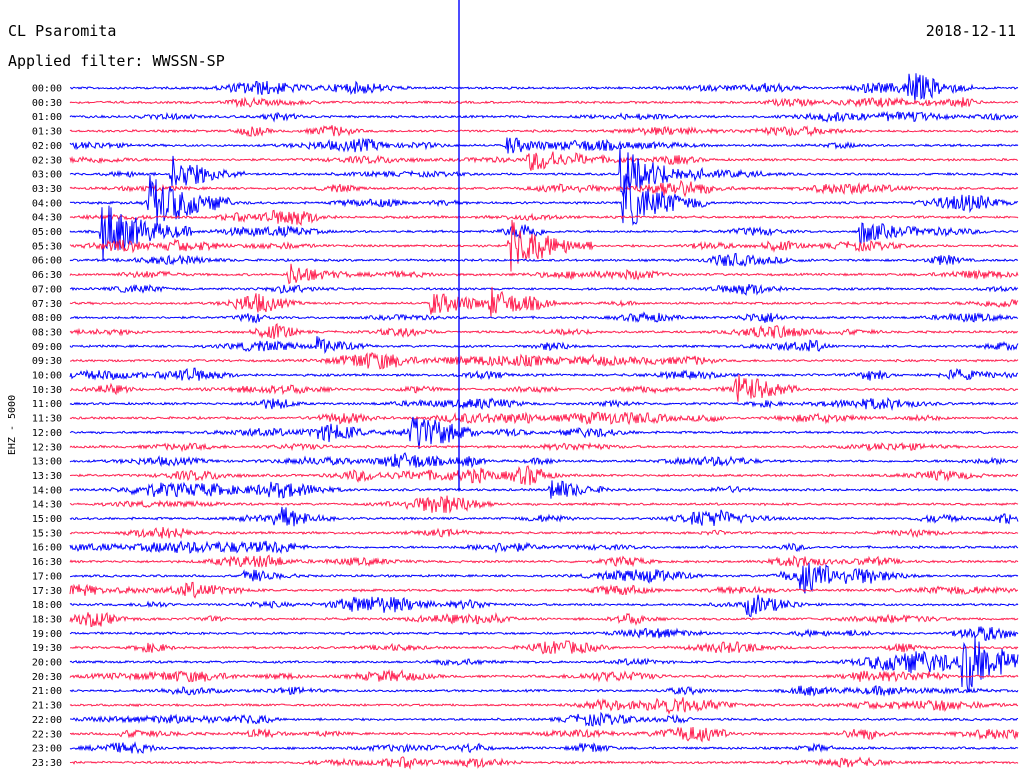 The image size is (1024, 780). What do you see at coordinates (47, 663) in the screenshot?
I see `time-tick-label: 20:00` at bounding box center [47, 663].